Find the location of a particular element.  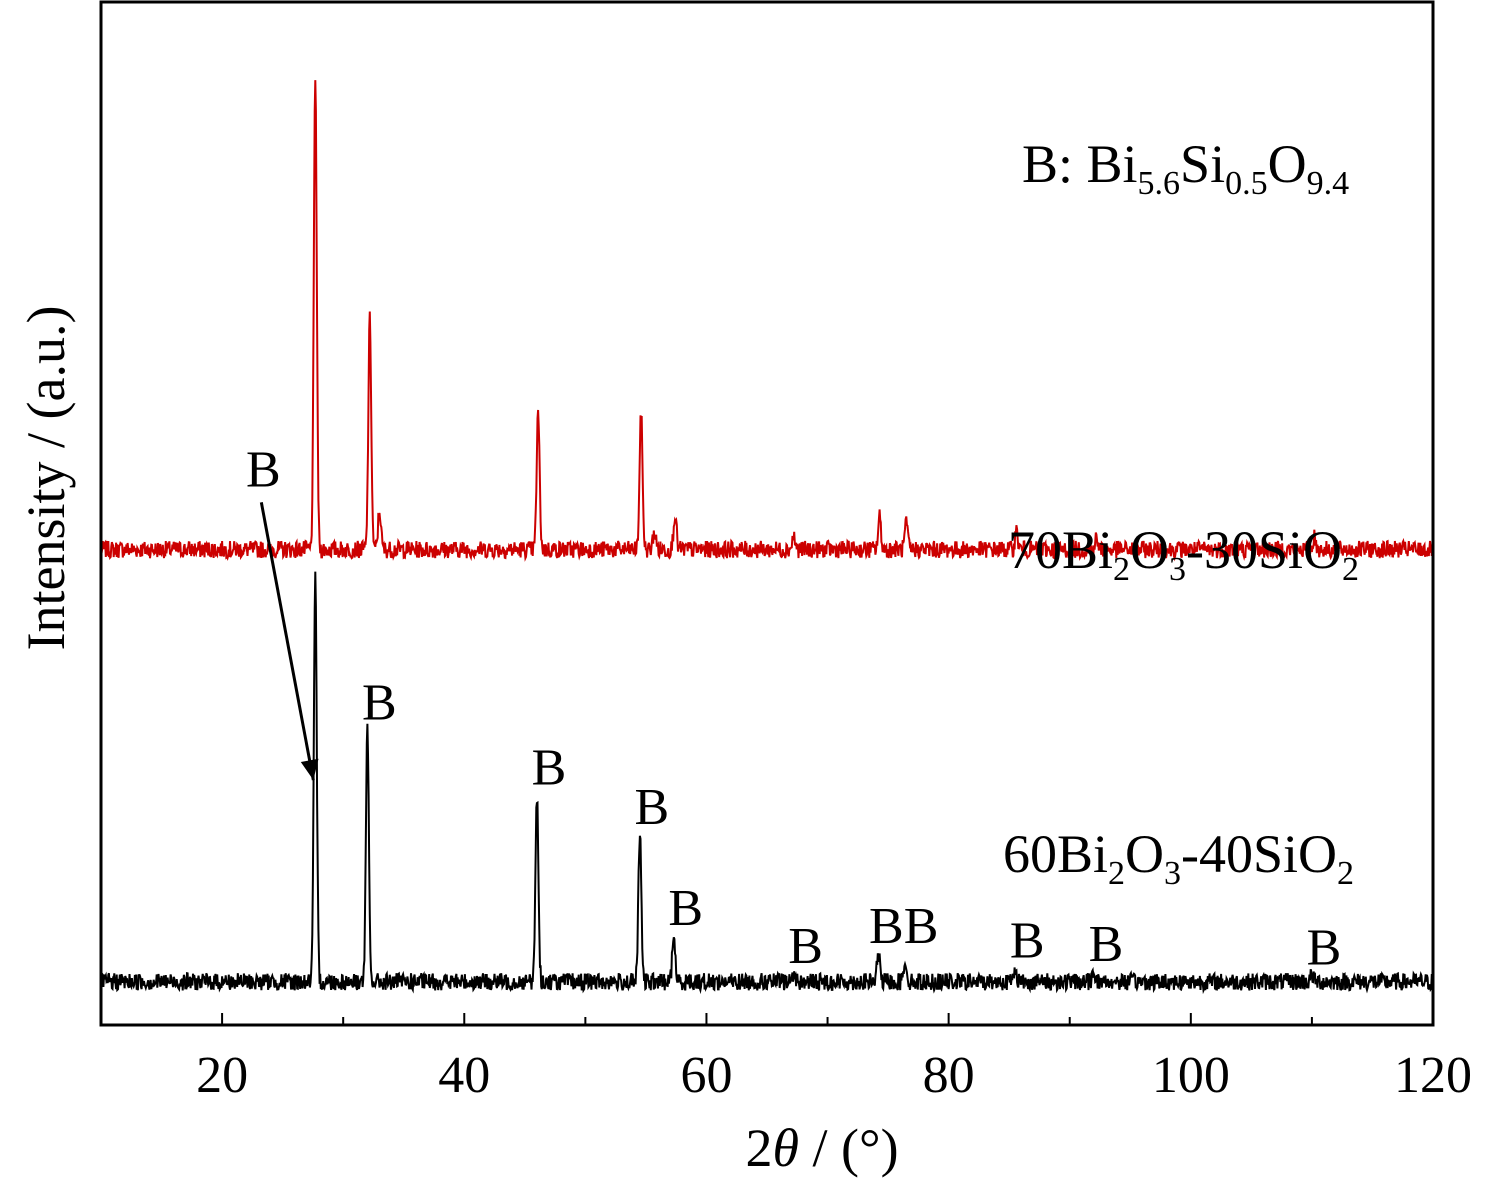

series-label-70: 70Bi2O3-30SiO2 is located at coordinates (1183, 554).